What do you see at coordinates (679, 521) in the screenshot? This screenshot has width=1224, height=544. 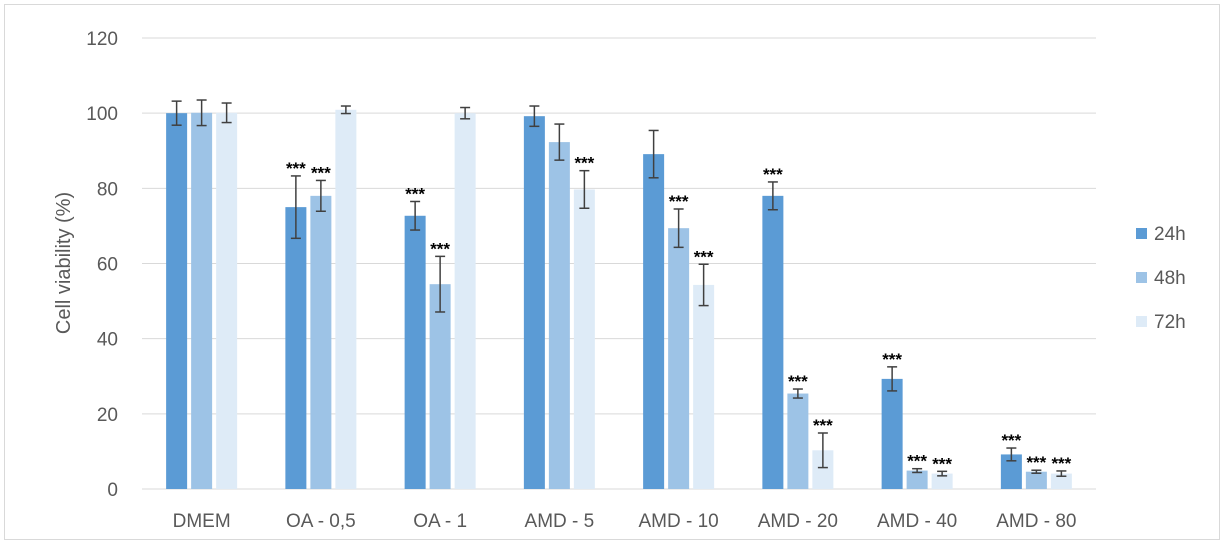 I see `x-tick-label: AMD - 10` at bounding box center [679, 521].